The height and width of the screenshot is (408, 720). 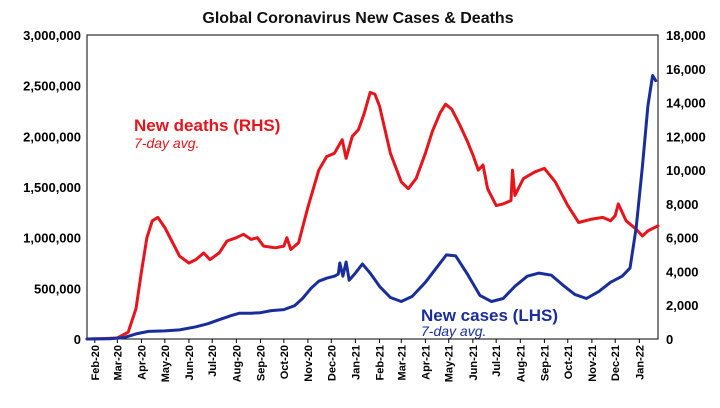 What do you see at coordinates (96, 362) in the screenshot?
I see `x-tick-label: Feb-20` at bounding box center [96, 362].